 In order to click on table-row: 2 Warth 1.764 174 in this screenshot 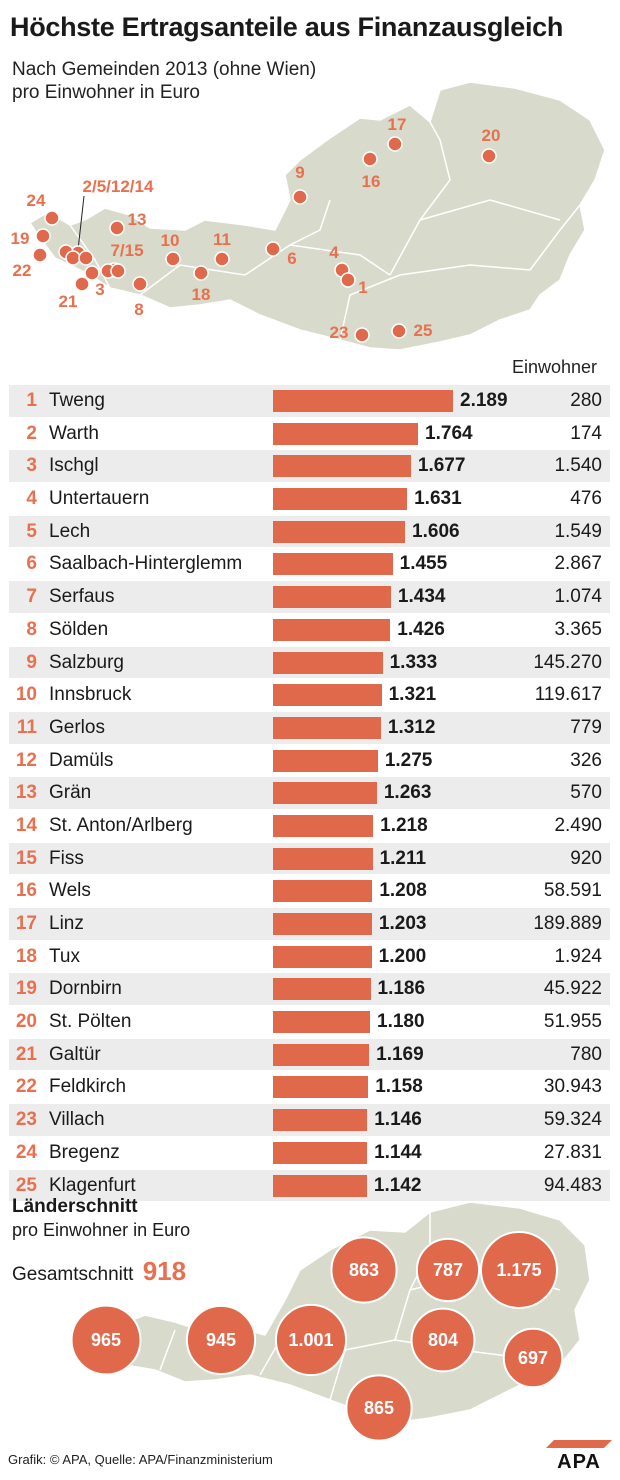, I will do `click(309, 434)`.